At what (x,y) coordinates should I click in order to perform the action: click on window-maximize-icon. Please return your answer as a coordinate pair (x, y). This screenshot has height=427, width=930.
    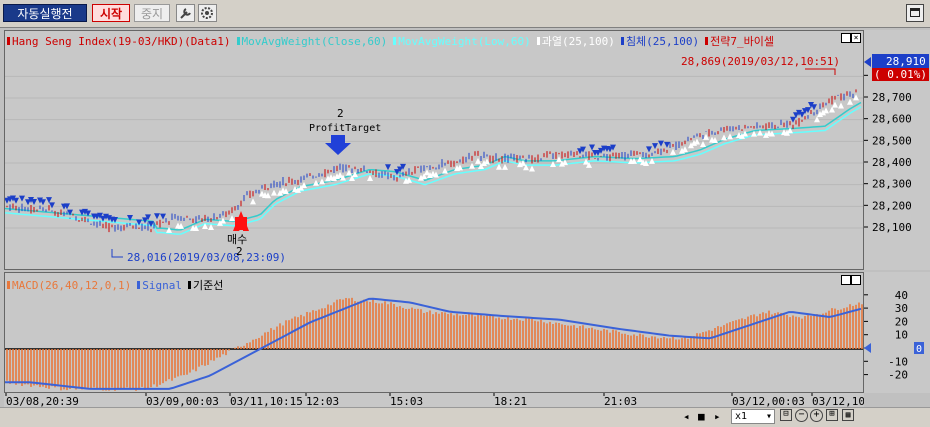
    Looking at the image, I should click on (915, 13).